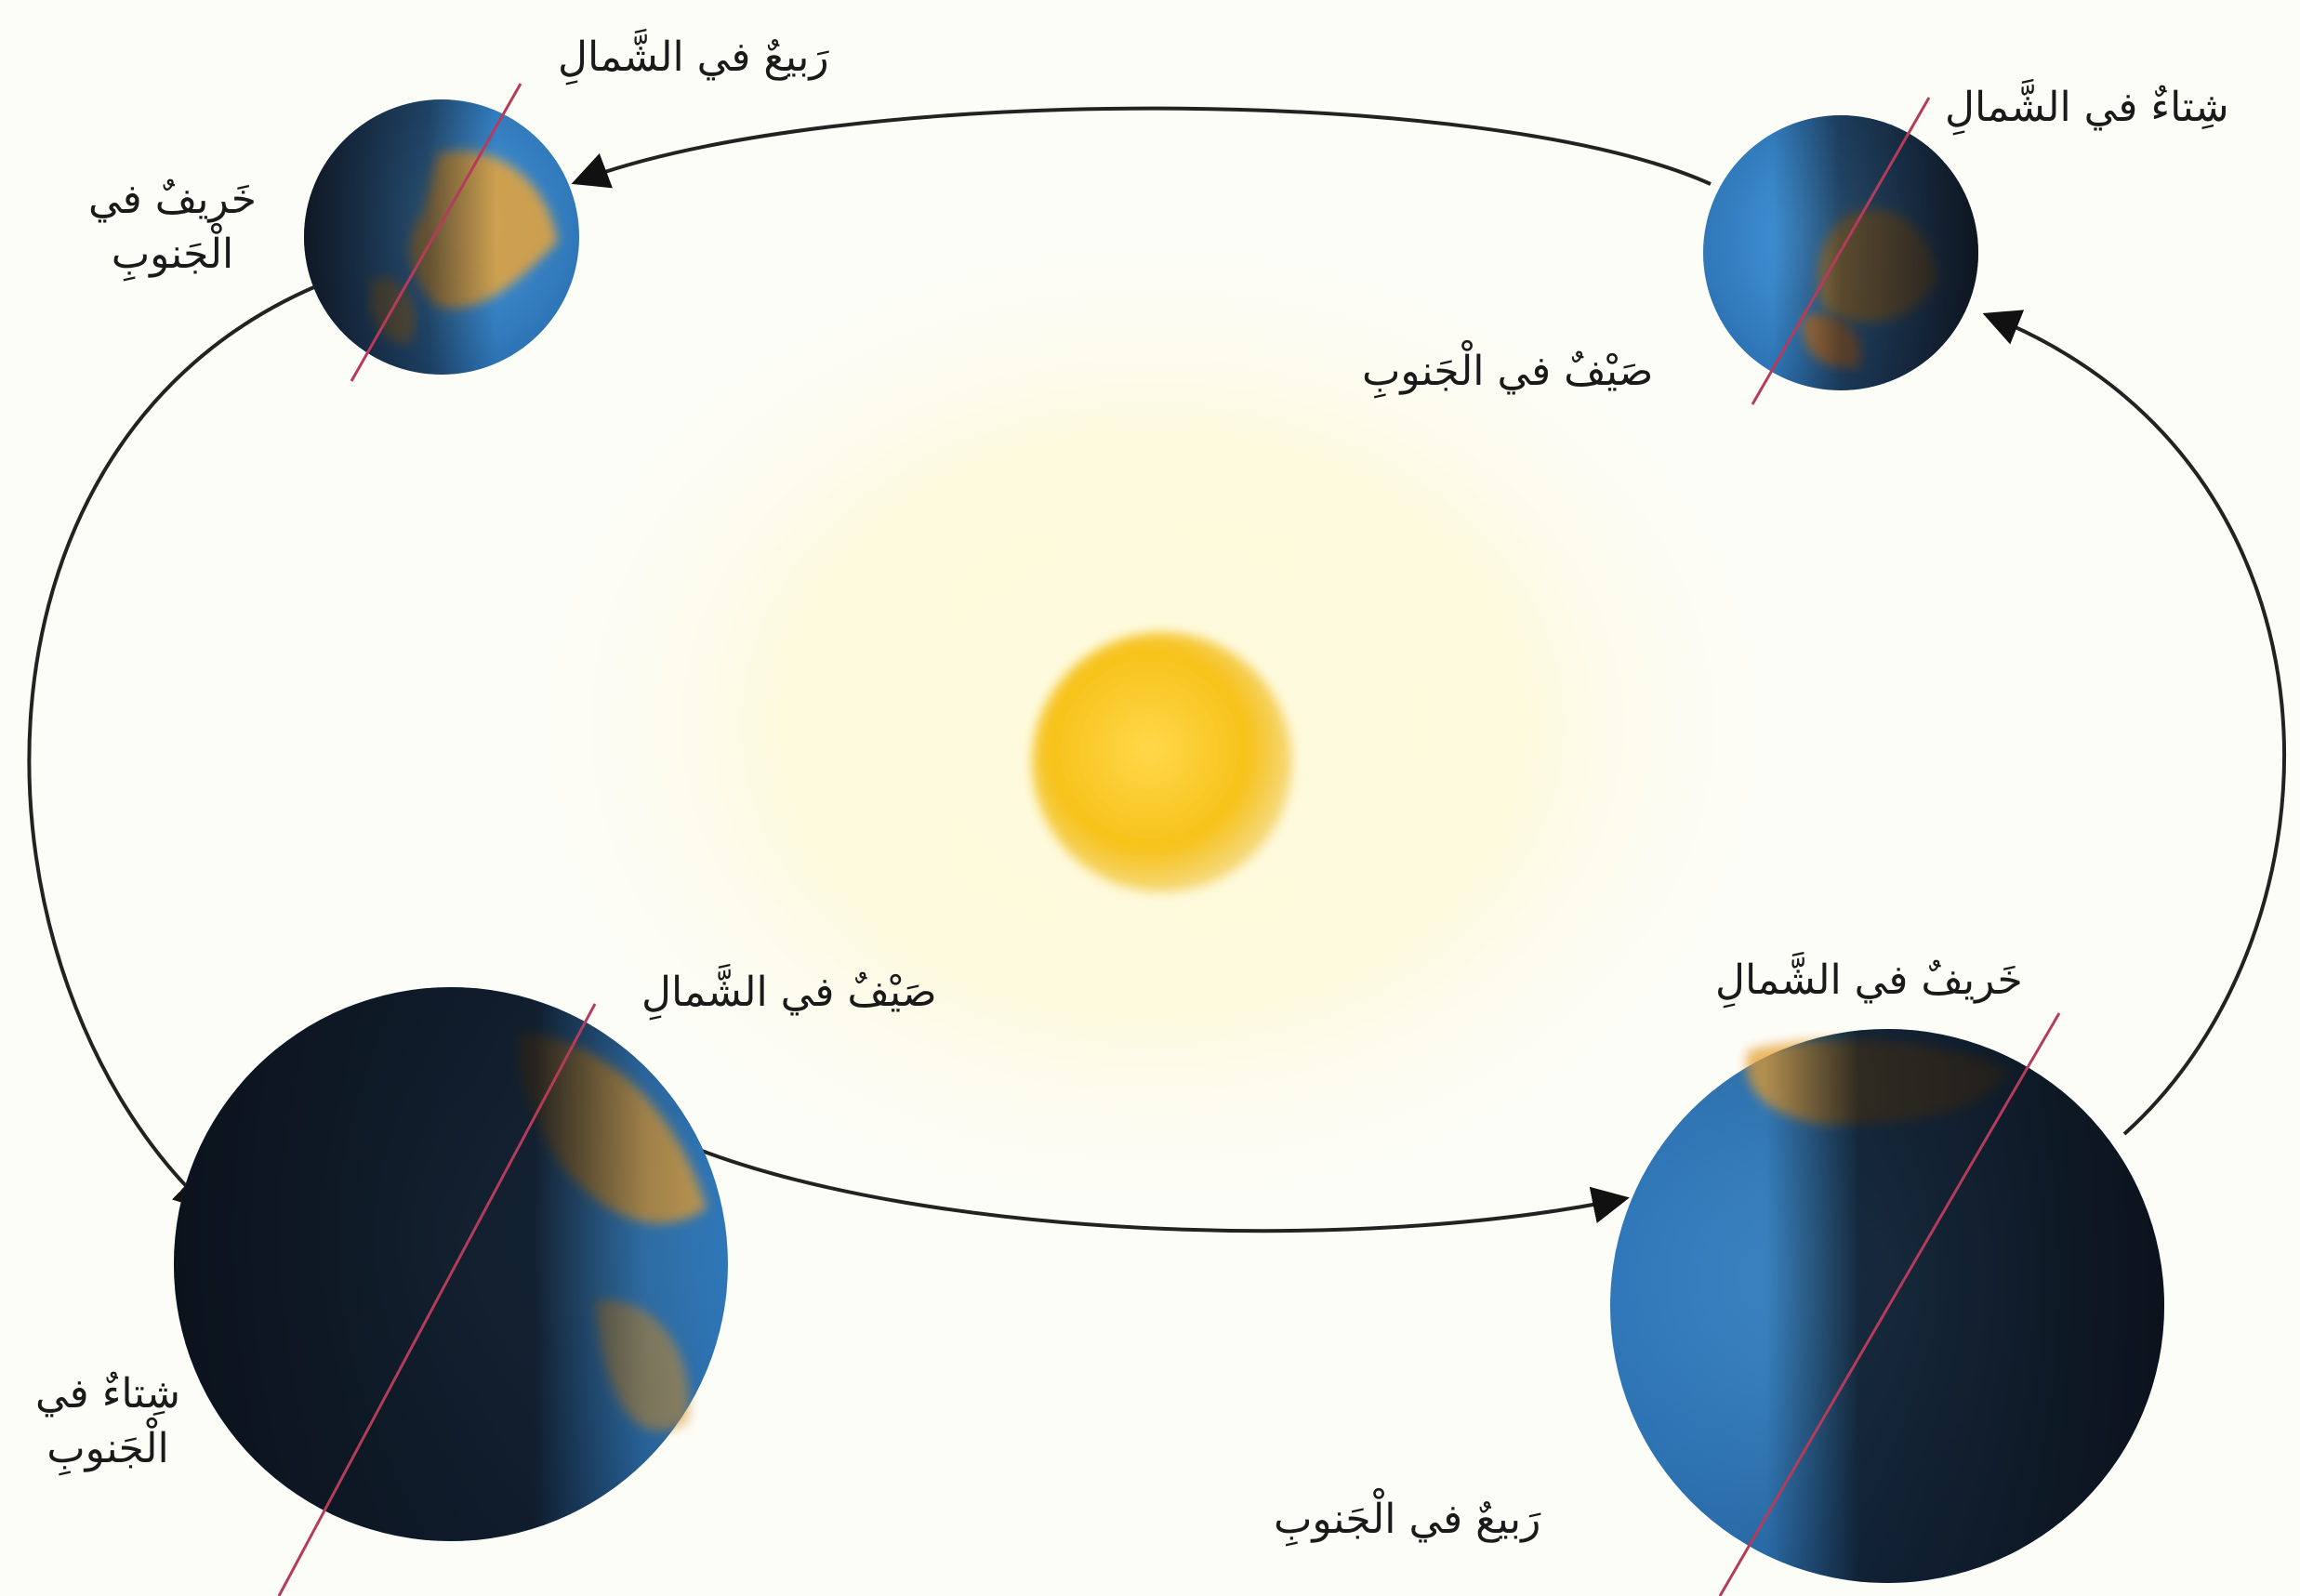 The height and width of the screenshot is (1596, 2300). Describe the element at coordinates (173, 200) in the screenshot. I see `label-autumn-south-line1: خَريفٌ في` at that location.